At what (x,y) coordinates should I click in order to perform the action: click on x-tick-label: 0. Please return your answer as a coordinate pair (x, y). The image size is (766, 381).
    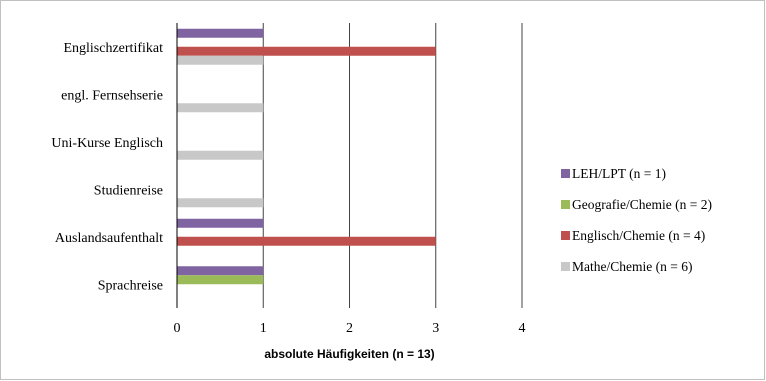
    Looking at the image, I should click on (177, 328).